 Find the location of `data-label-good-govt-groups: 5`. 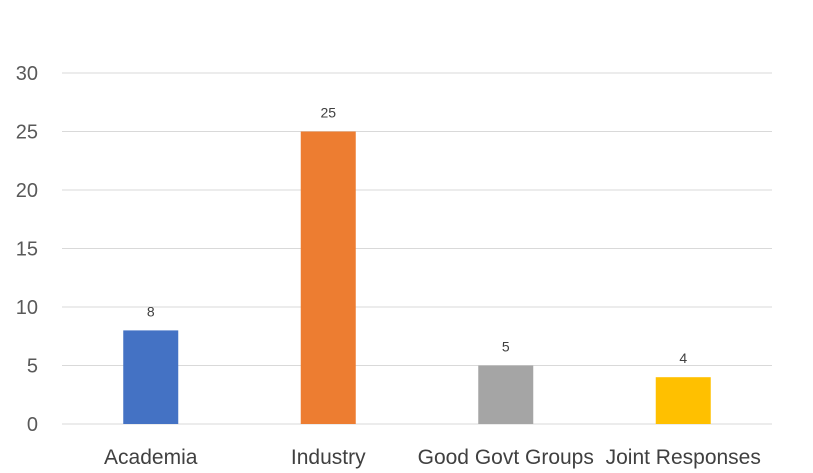

data-label-good-govt-groups: 5 is located at coordinates (506, 347).